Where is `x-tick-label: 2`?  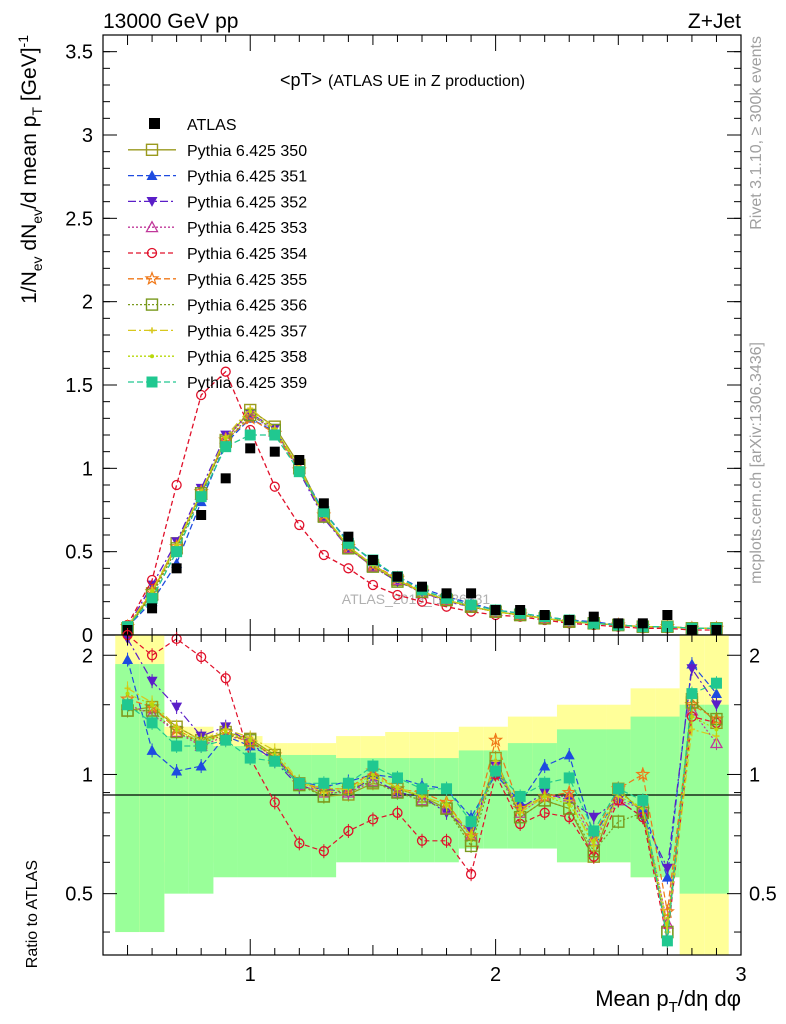
x-tick-label: 2 is located at coordinates (495, 975).